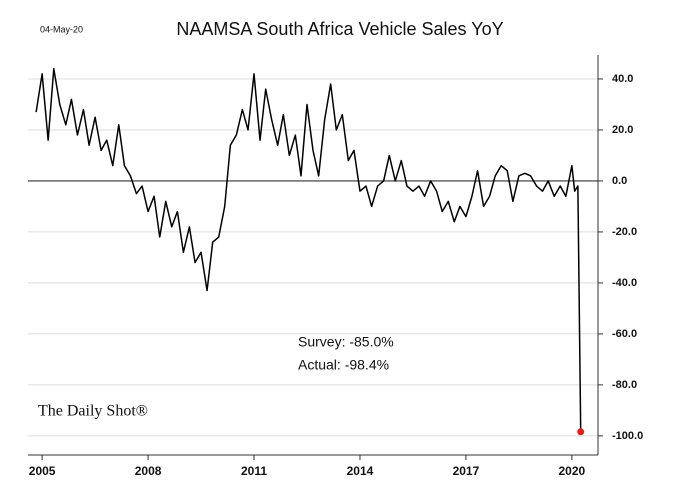 Image resolution: width=680 pixels, height=501 pixels. What do you see at coordinates (622, 79) in the screenshot?
I see `y-tick-label: 40.0` at bounding box center [622, 79].